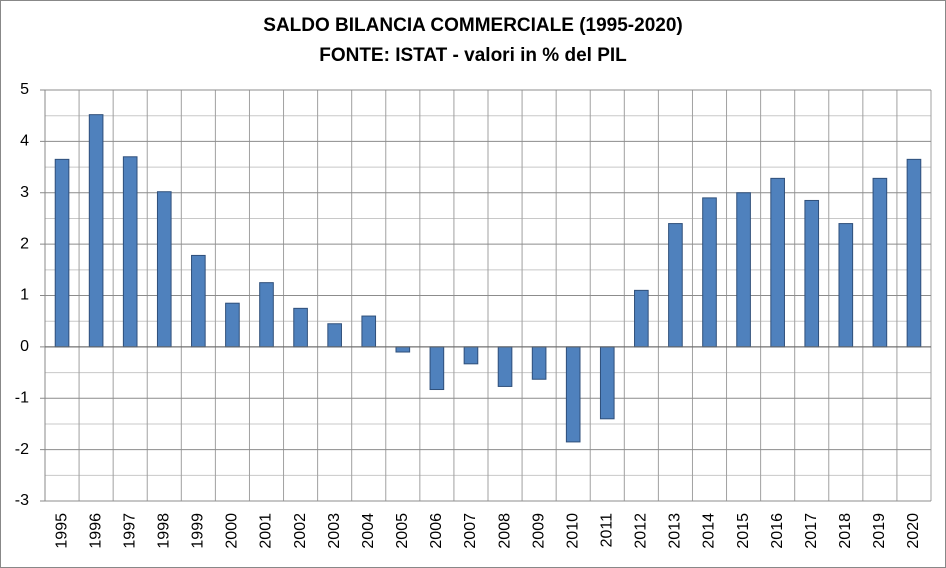 The image size is (946, 568). Describe the element at coordinates (24, 243) in the screenshot. I see `y-tick-label: 2` at that location.